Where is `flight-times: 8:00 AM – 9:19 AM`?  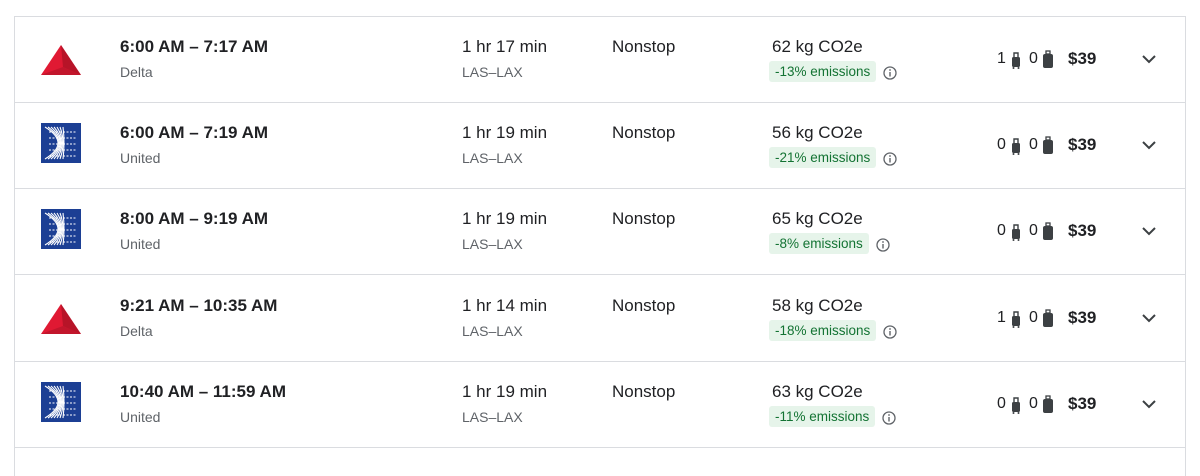
flight-times: 8:00 AM – 9:19 AM is located at coordinates (194, 219).